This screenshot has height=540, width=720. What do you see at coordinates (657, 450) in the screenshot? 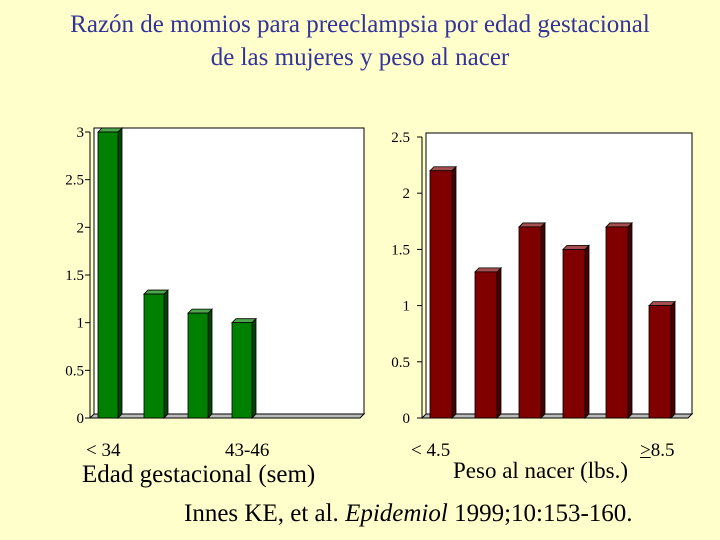
I see `x-tick-label: >8.5` at bounding box center [657, 450].